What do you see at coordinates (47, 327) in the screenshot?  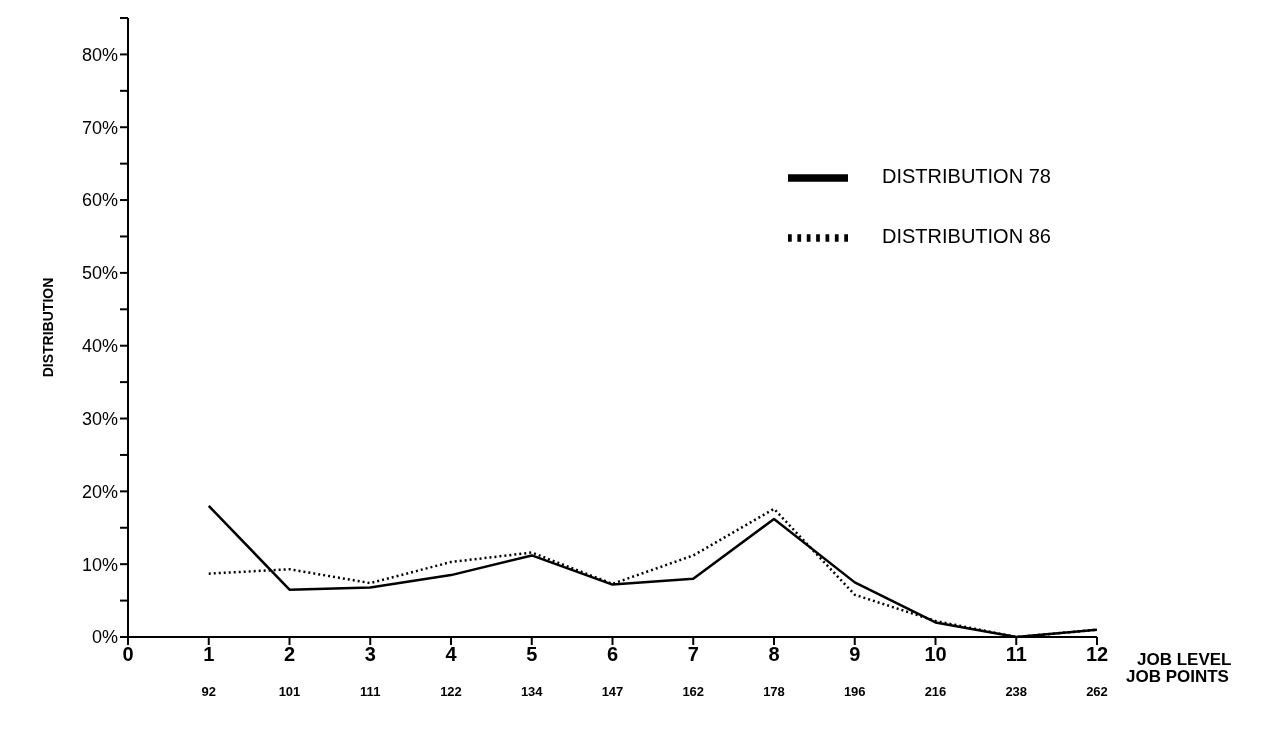 I see `y-axis-title: DISTRIBUTION` at bounding box center [47, 327].